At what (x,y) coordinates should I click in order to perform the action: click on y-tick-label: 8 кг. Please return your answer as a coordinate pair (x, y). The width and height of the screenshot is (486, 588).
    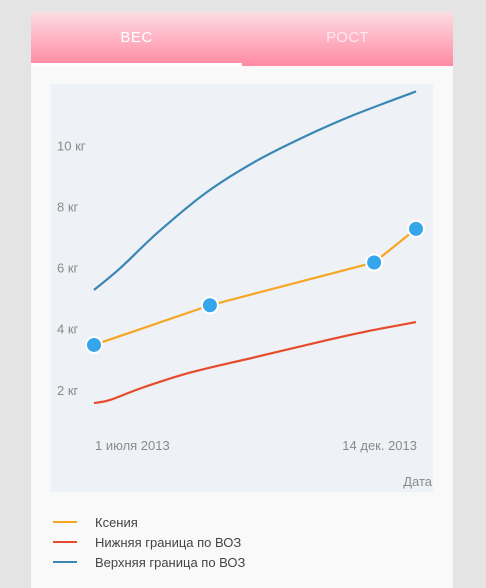
    Looking at the image, I should click on (68, 207).